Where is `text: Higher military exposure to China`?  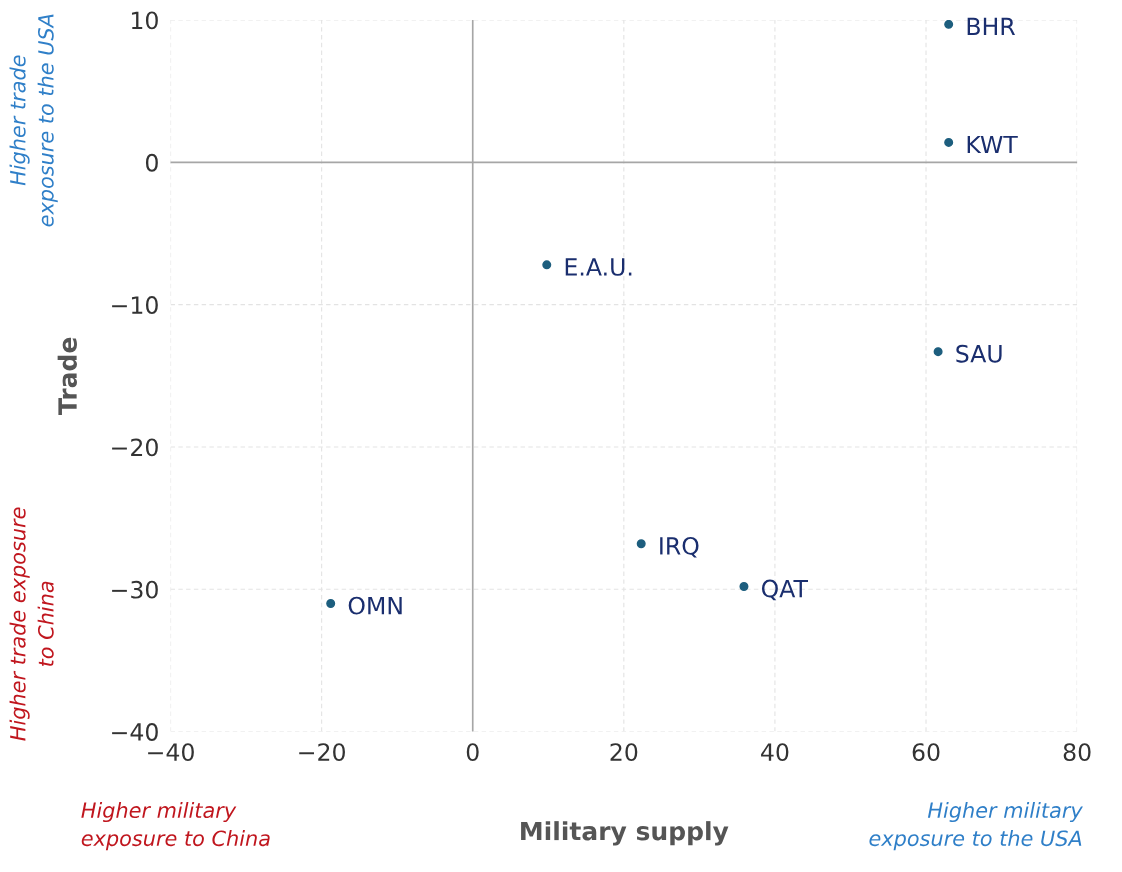
text: Higher military exposure to China is located at coordinates (175, 826).